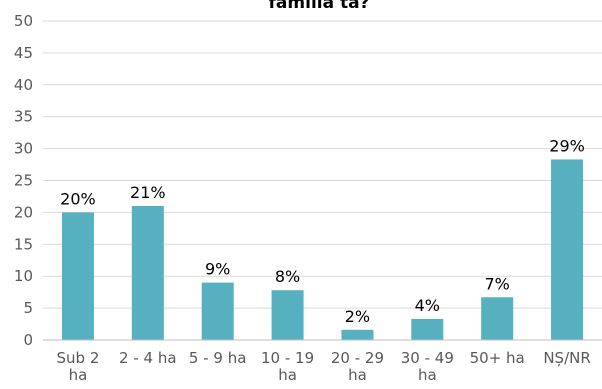 The image size is (602, 389). Describe the element at coordinates (496, 283) in the screenshot. I see `data-label: 7%` at that location.